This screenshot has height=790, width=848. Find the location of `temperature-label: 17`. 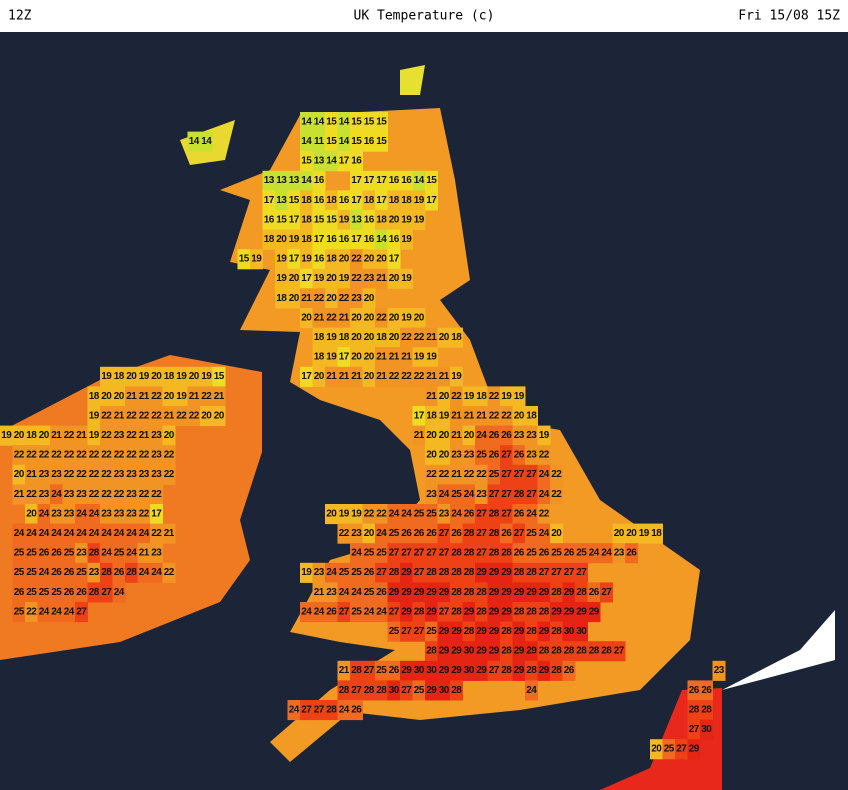

temperature-label: 17 is located at coordinates (369, 180).